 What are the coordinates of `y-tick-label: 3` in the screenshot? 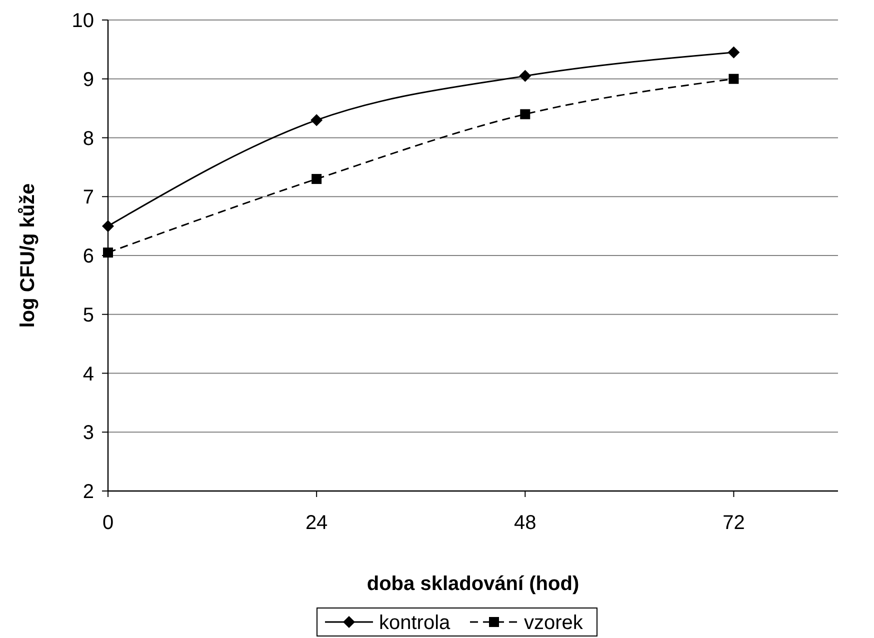 It's located at (88, 433).